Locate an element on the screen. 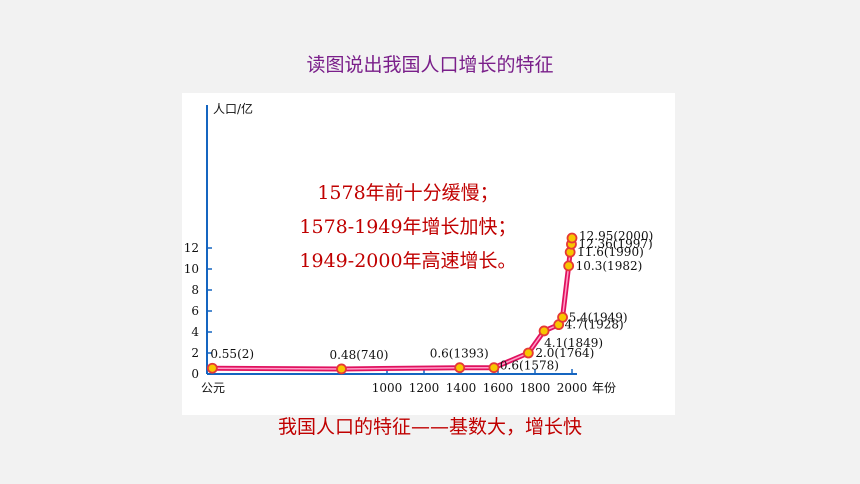  y-tick-label: 10 is located at coordinates (191, 269).